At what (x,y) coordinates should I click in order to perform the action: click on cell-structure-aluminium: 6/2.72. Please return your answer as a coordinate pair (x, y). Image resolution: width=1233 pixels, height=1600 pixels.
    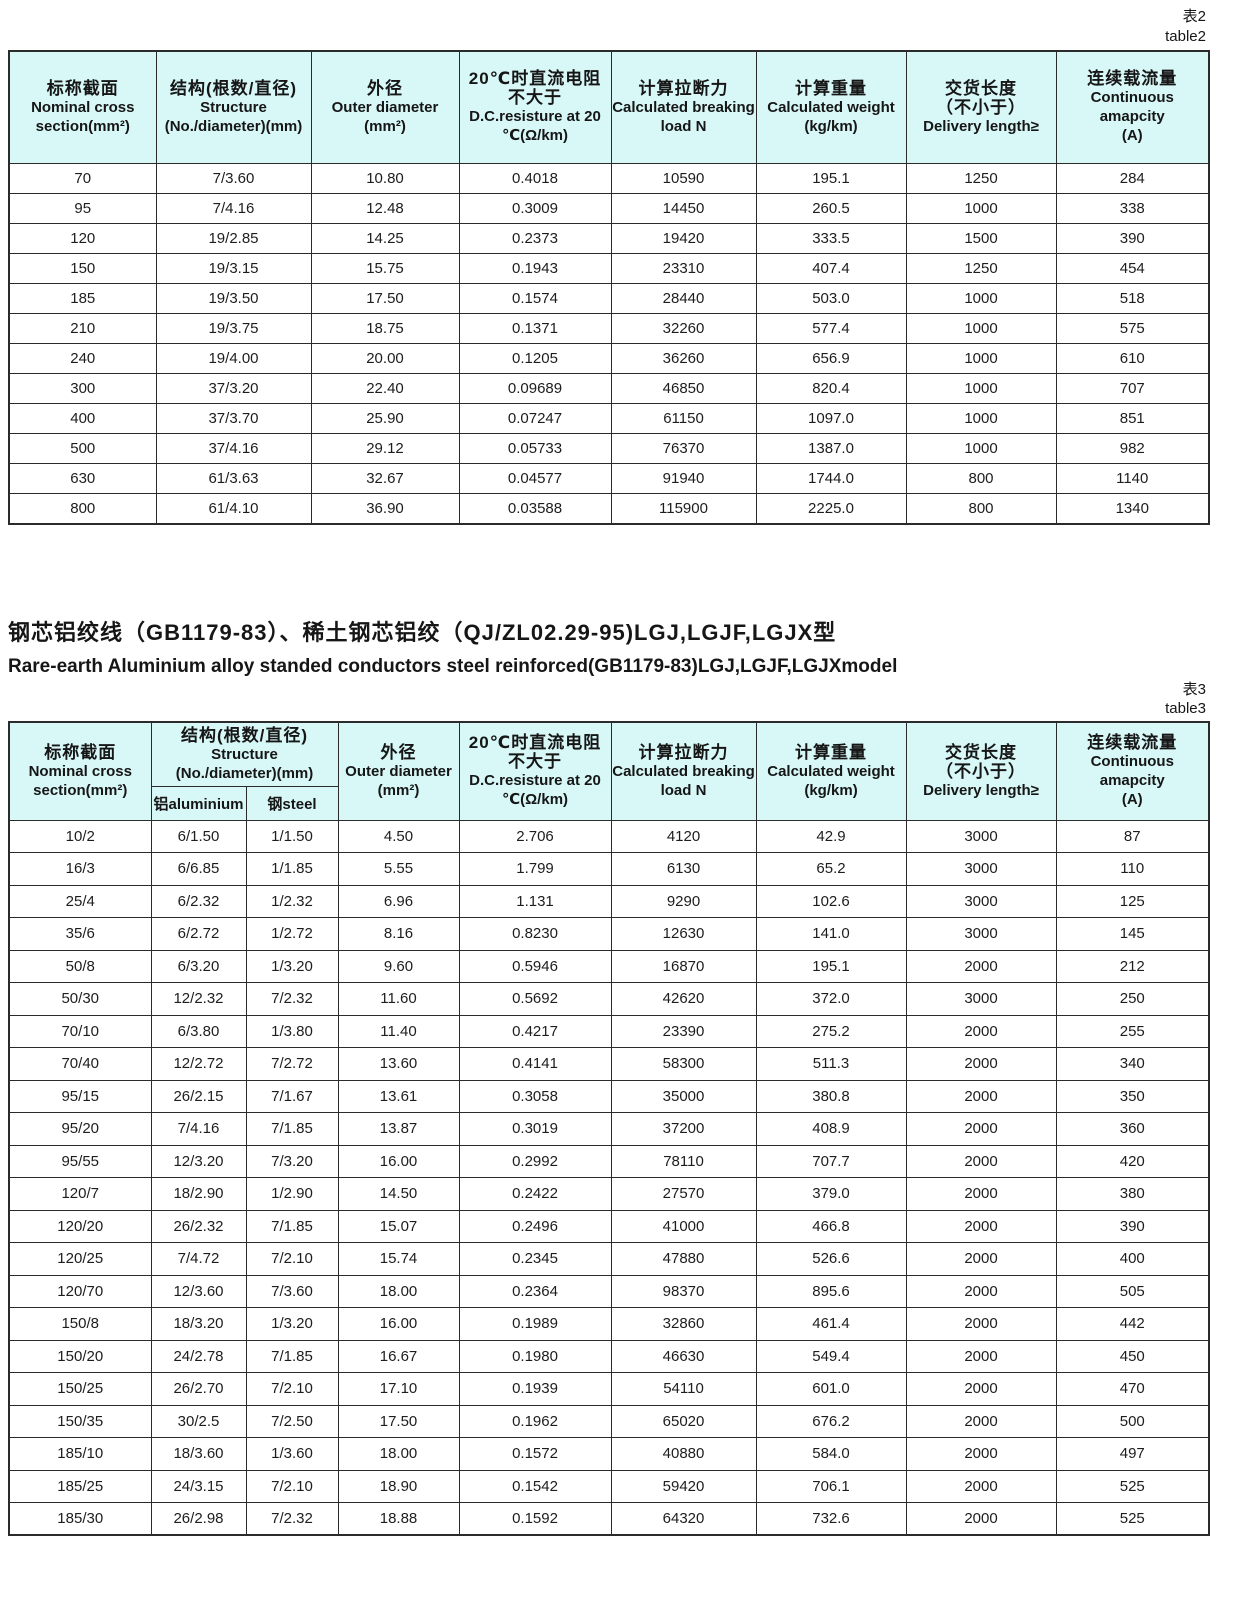
    Looking at the image, I should click on (198, 934).